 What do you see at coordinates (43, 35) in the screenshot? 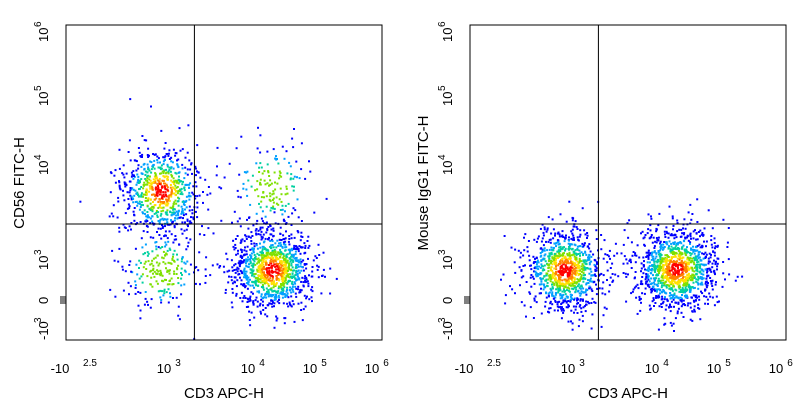
I see `y-tick-base: 10` at bounding box center [43, 35].